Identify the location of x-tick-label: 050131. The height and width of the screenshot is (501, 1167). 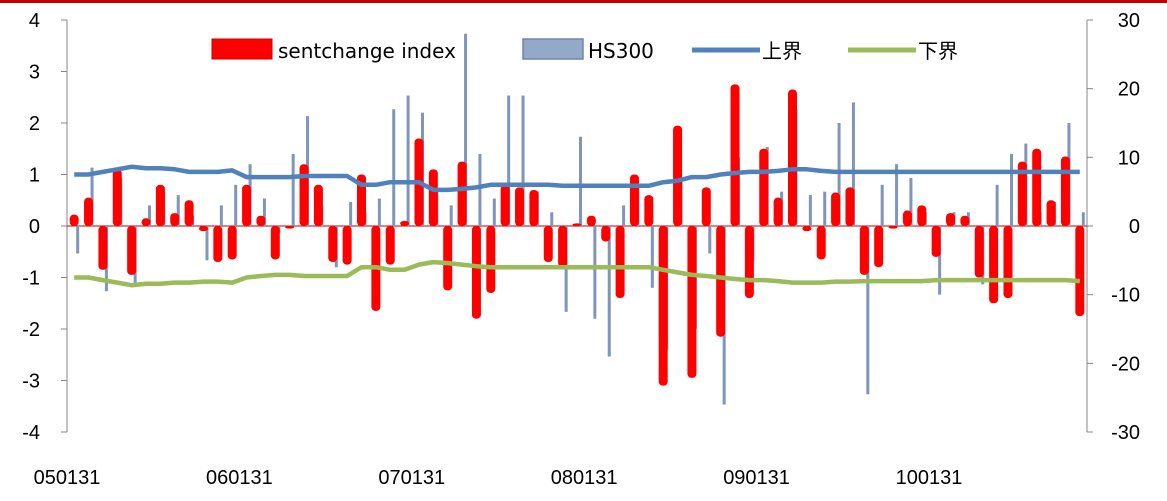
(67, 478).